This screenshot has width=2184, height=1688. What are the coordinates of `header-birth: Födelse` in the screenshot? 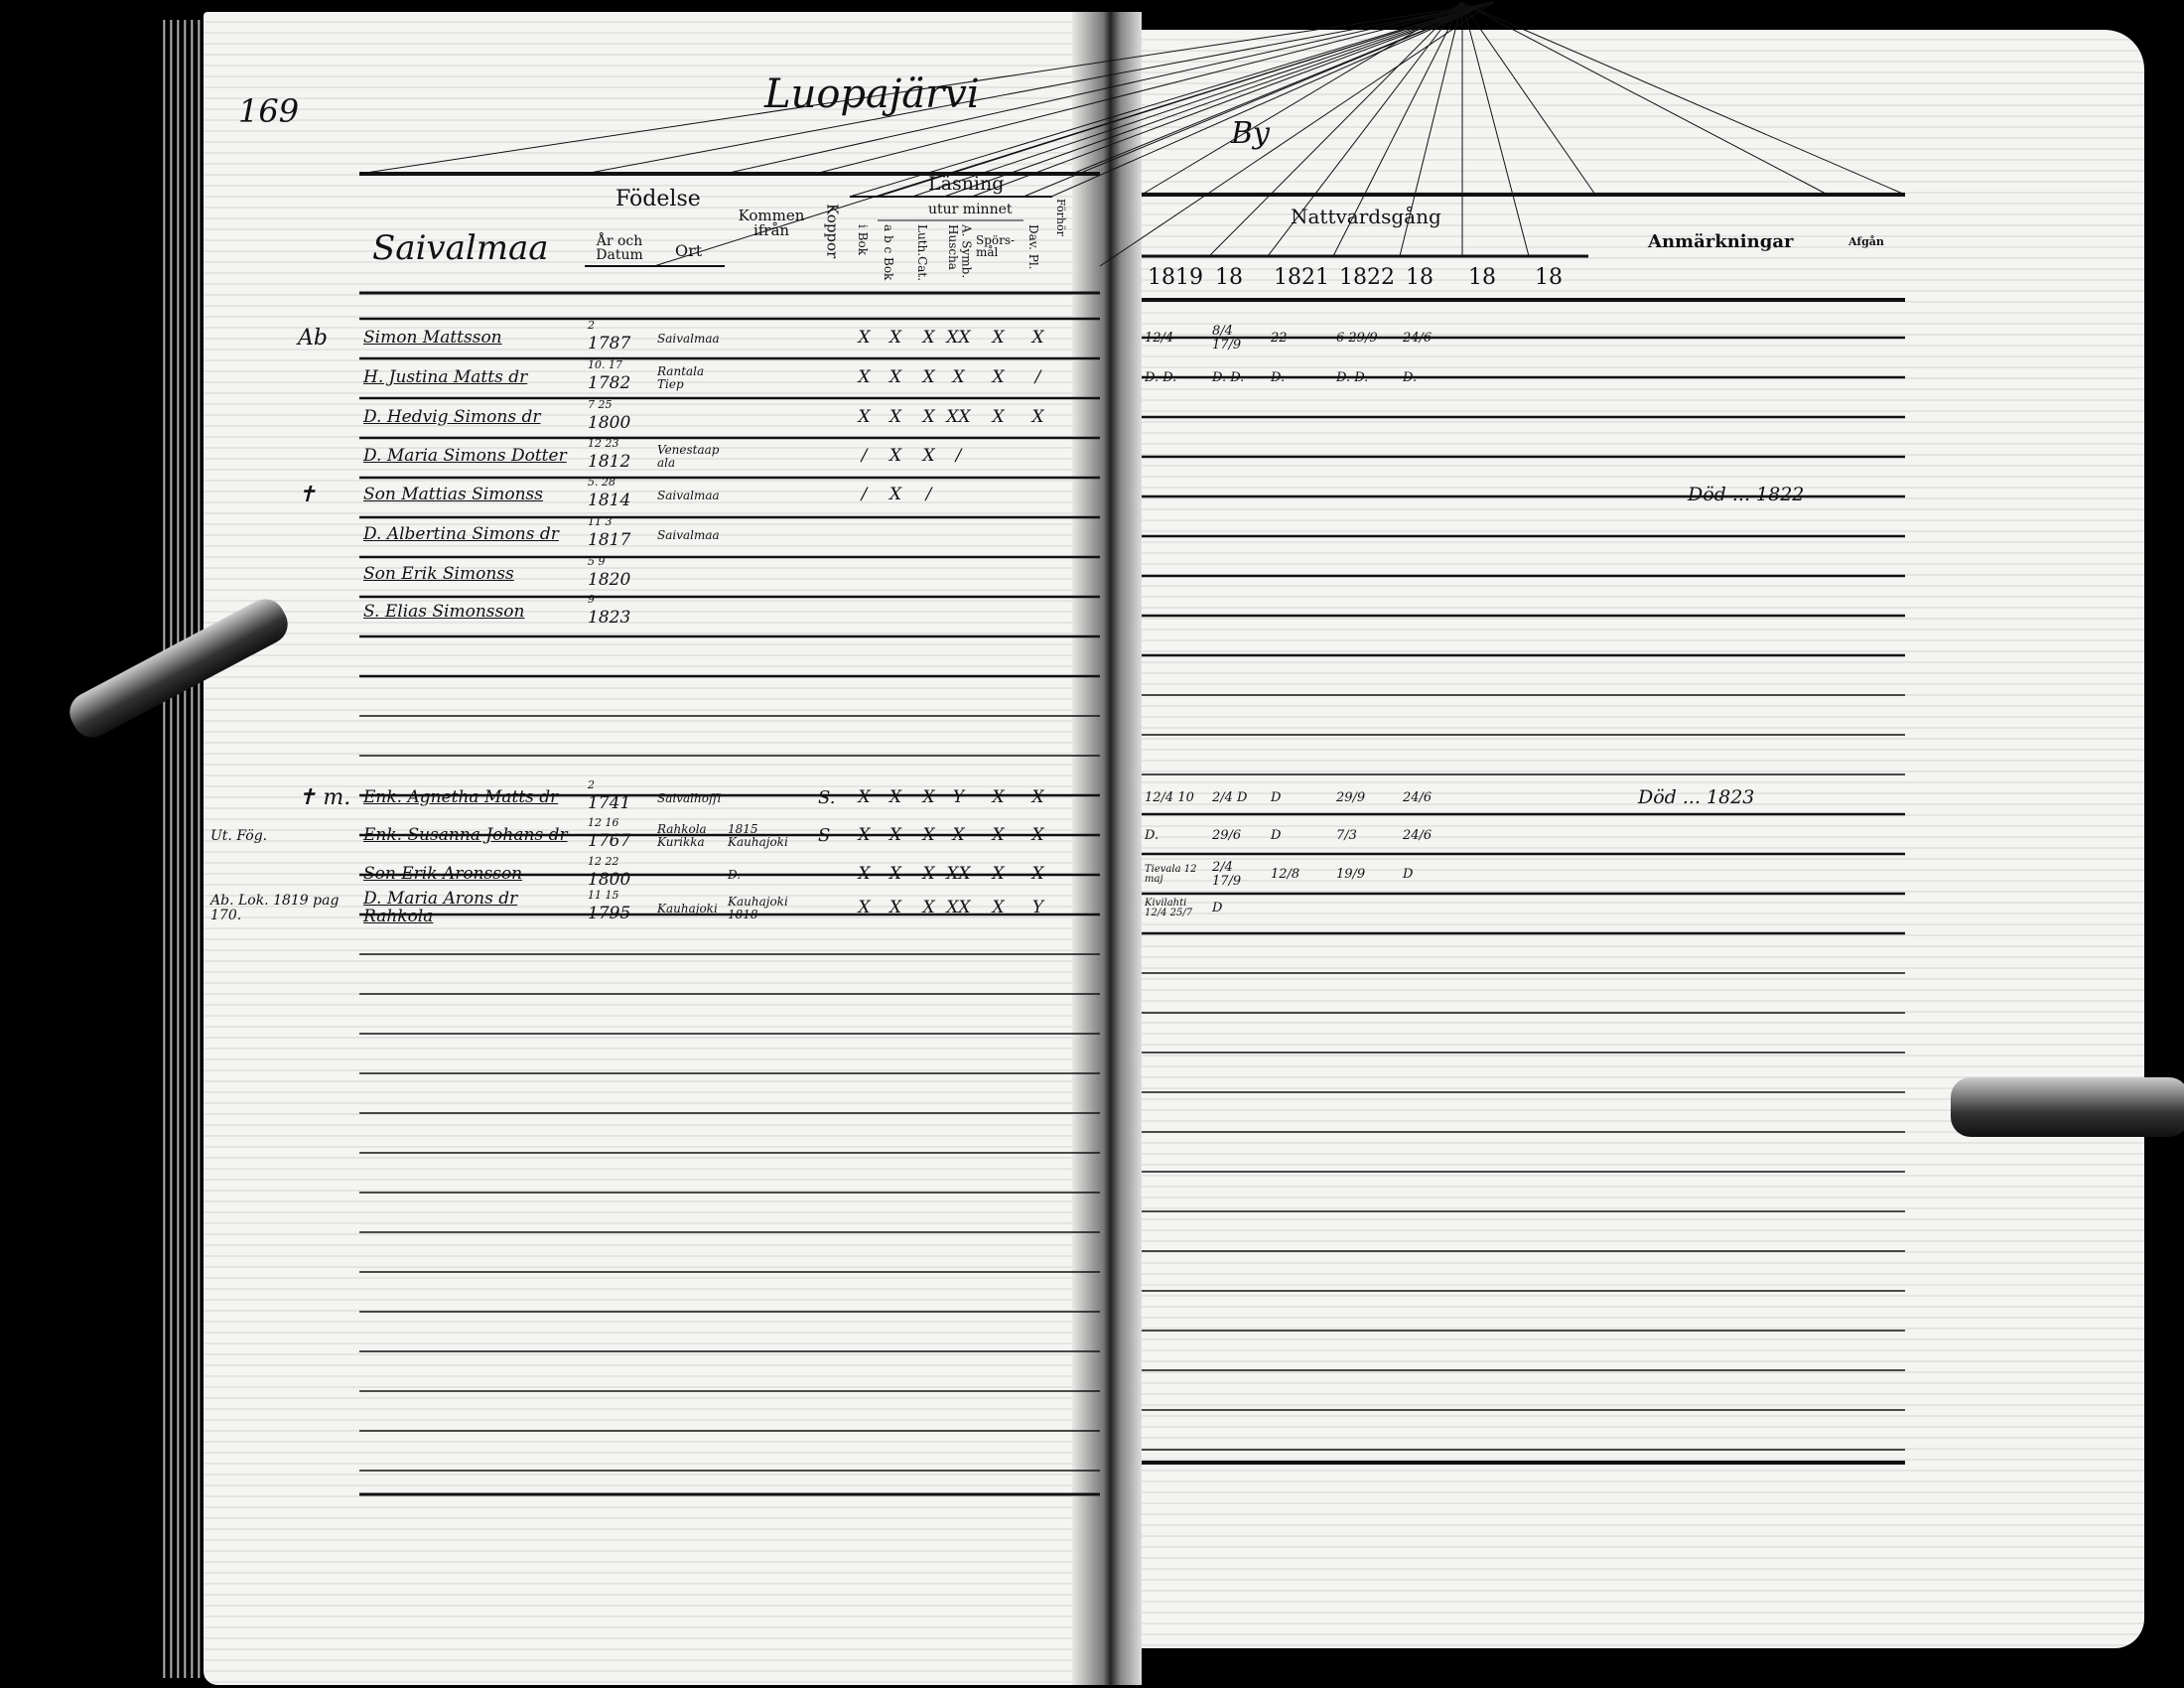 It's located at (658, 199).